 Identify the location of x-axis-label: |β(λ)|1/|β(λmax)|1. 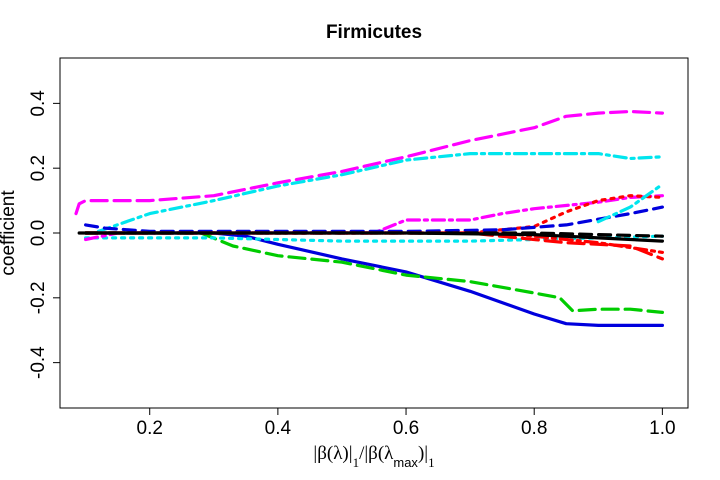
(373, 456).